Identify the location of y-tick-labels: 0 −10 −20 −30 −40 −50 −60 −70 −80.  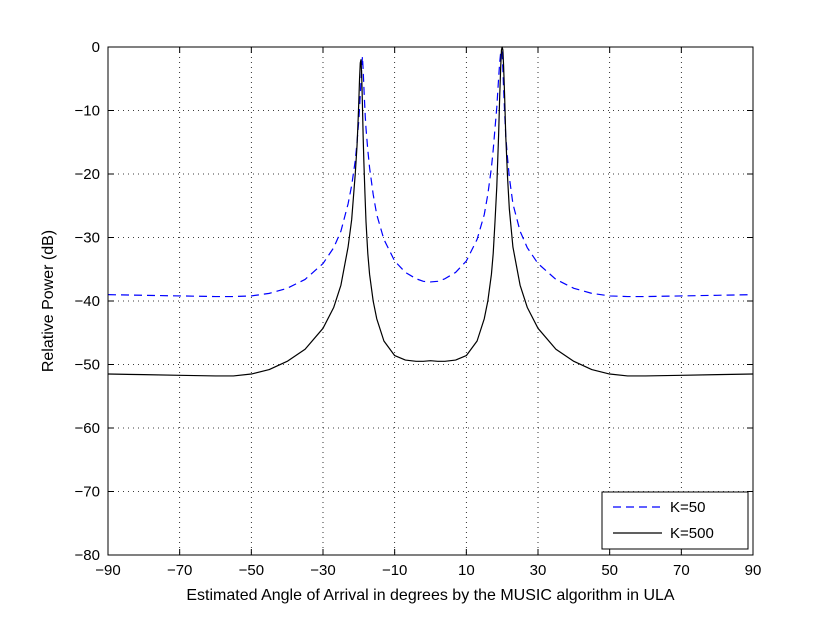
(87, 301).